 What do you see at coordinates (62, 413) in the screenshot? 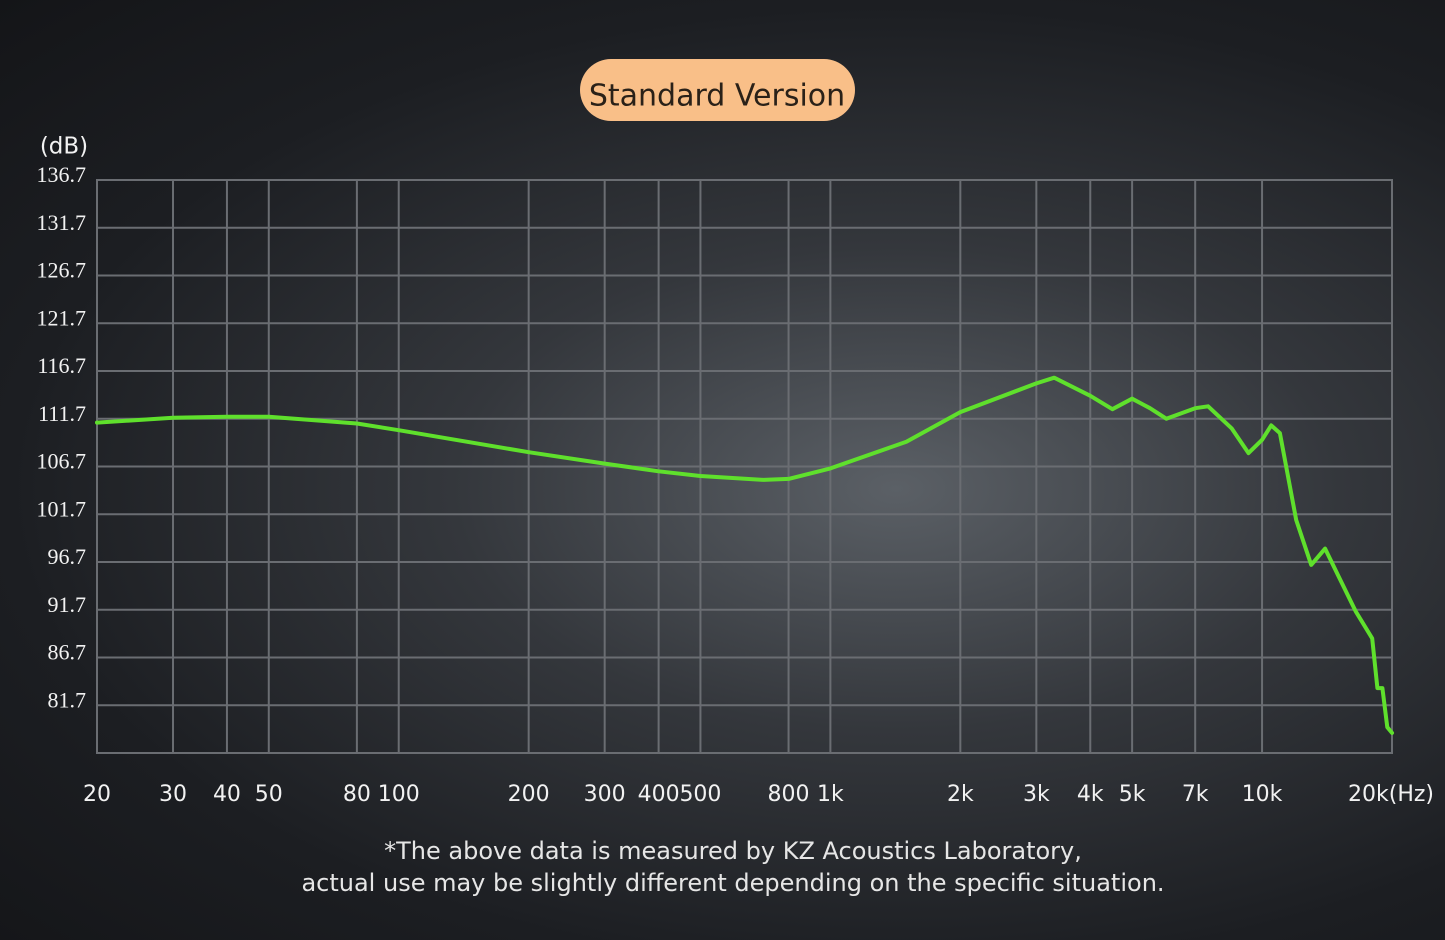
I see `y-tick-label: 111.7` at bounding box center [62, 413].